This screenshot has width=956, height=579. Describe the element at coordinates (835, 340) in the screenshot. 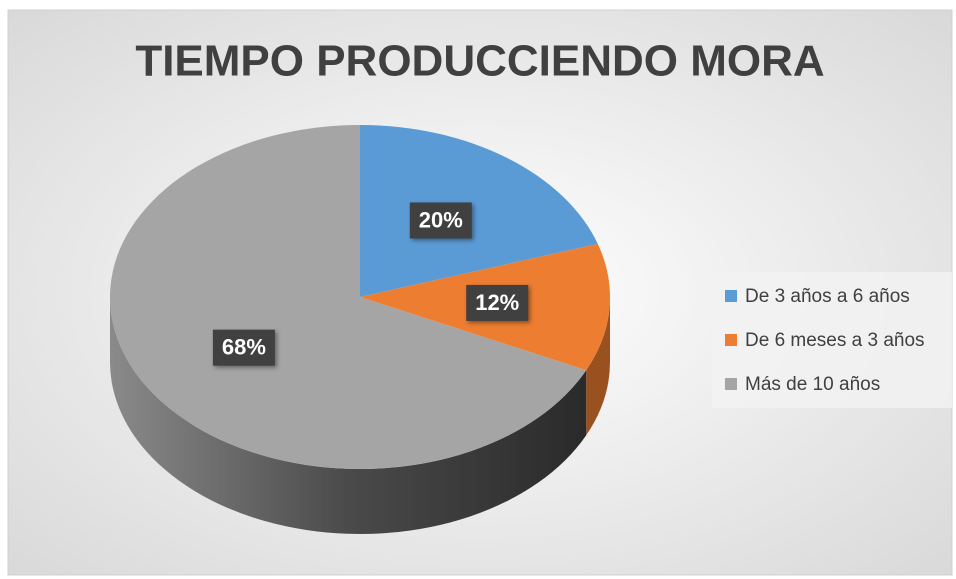

I see `legend-label: De 6 meses a 3 años` at that location.